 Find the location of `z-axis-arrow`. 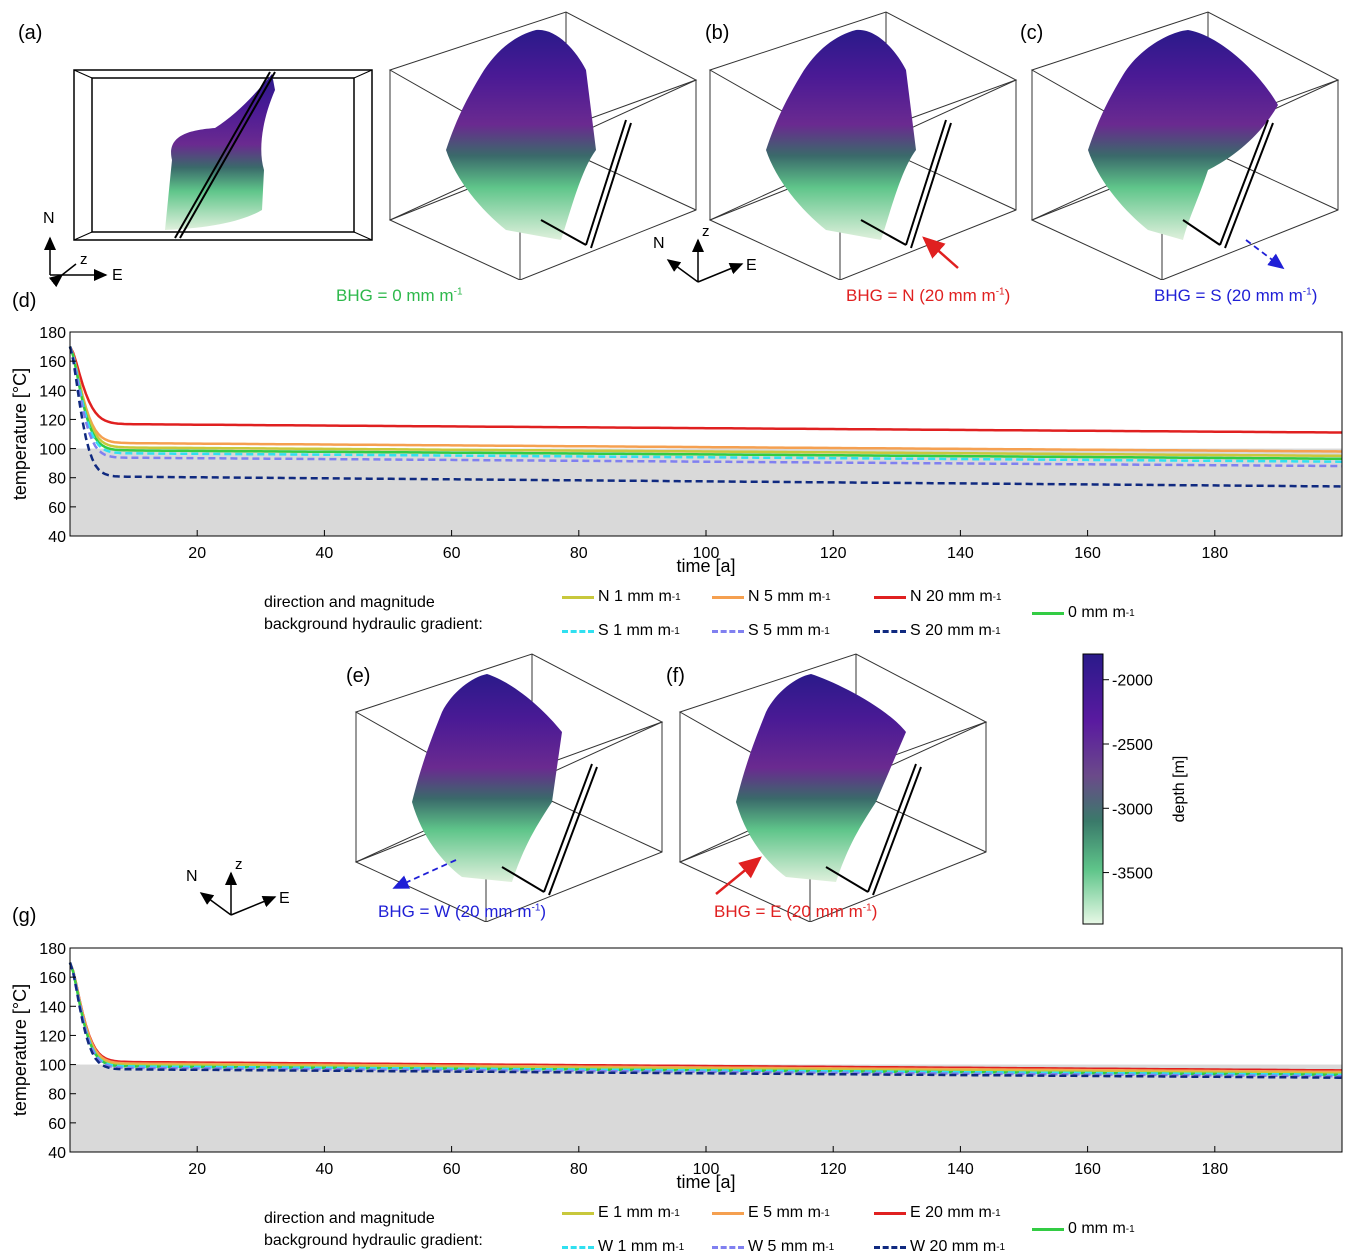

z-axis-arrow is located at coordinates (62, 275).